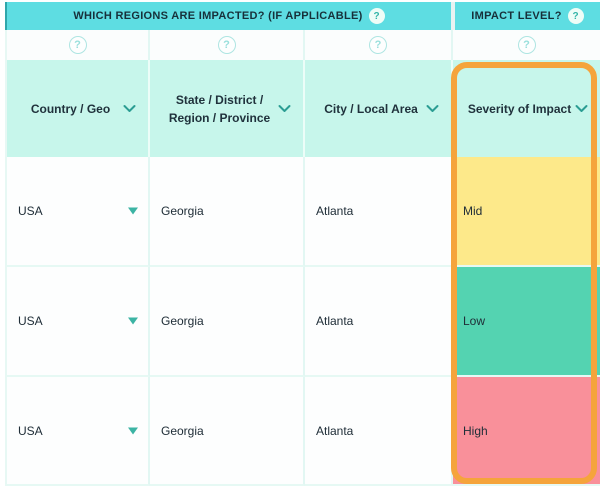 Image resolution: width=600 pixels, height=492 pixels. I want to click on severity-cell: Mid, so click(526, 212).